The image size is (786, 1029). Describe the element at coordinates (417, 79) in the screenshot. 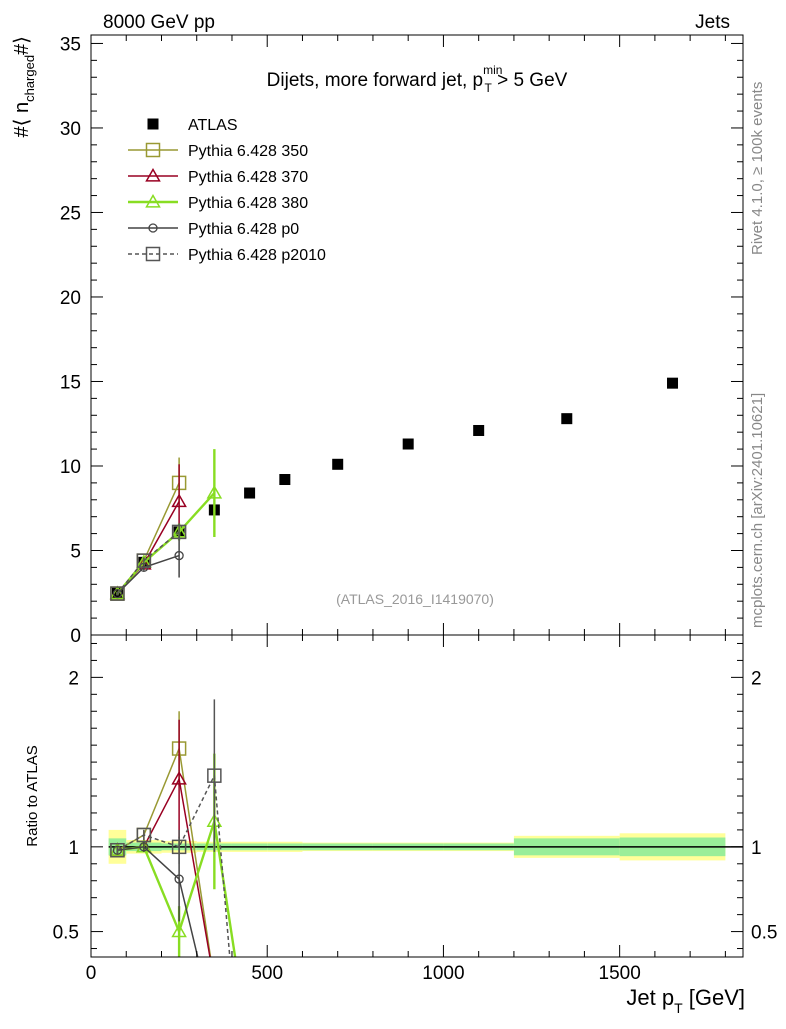

I see `chart-title: Dijets, more forward jet, pmin T > 5 GeV` at that location.